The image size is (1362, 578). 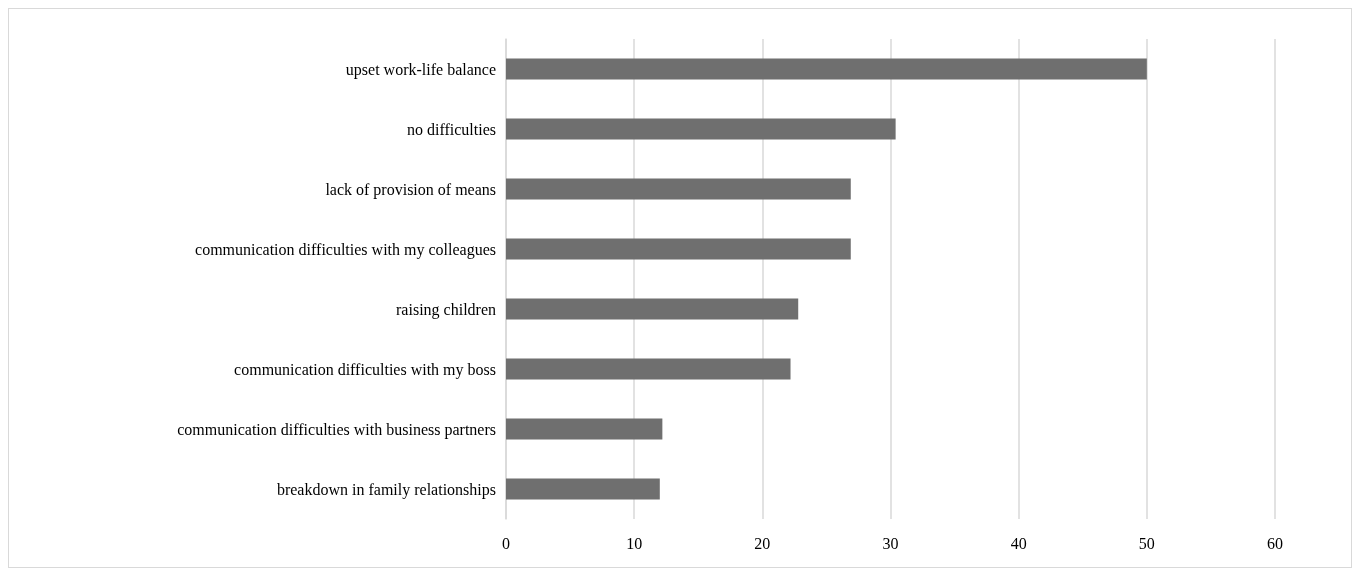 What do you see at coordinates (420, 69) in the screenshot?
I see `y-tick-label: upset work-life balance` at bounding box center [420, 69].